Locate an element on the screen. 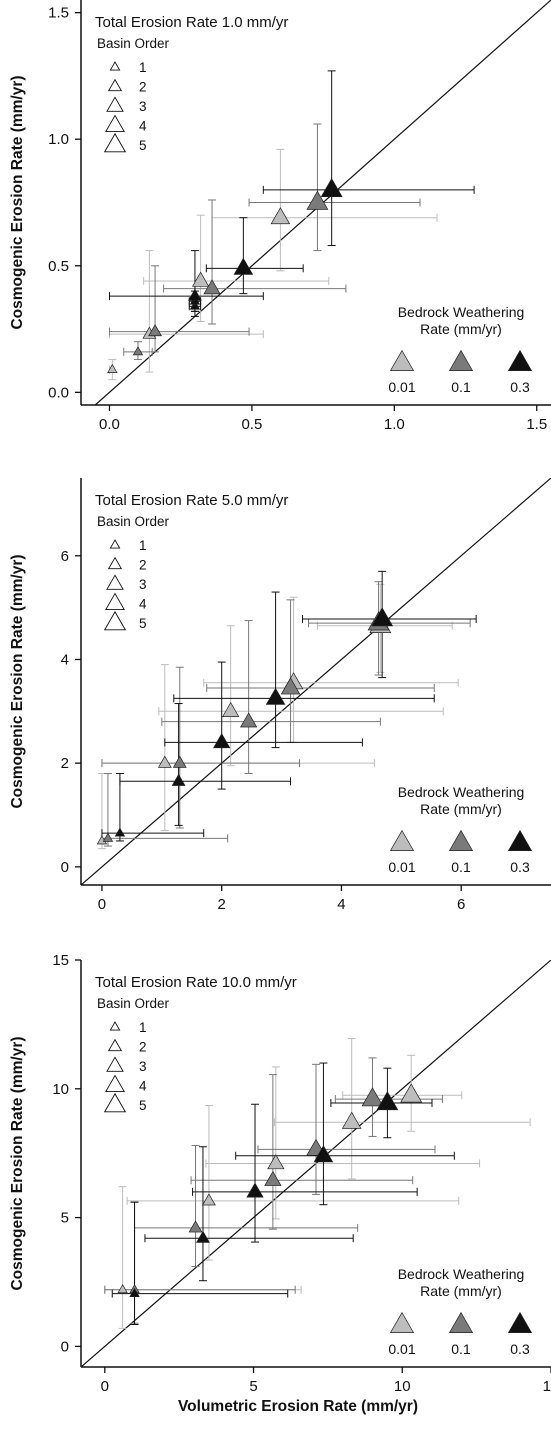 This screenshot has height=1445, width=551. x-axis-label: Volumetric Erosion Rate (mm/yr) is located at coordinates (298, 1406).